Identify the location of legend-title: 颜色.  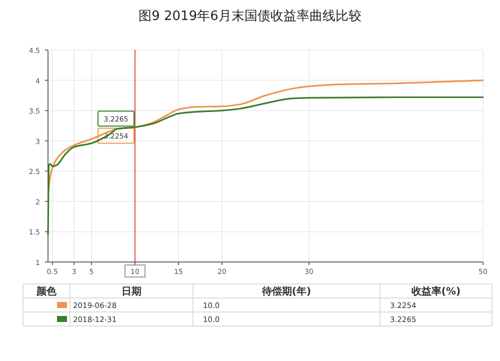
(47, 292).